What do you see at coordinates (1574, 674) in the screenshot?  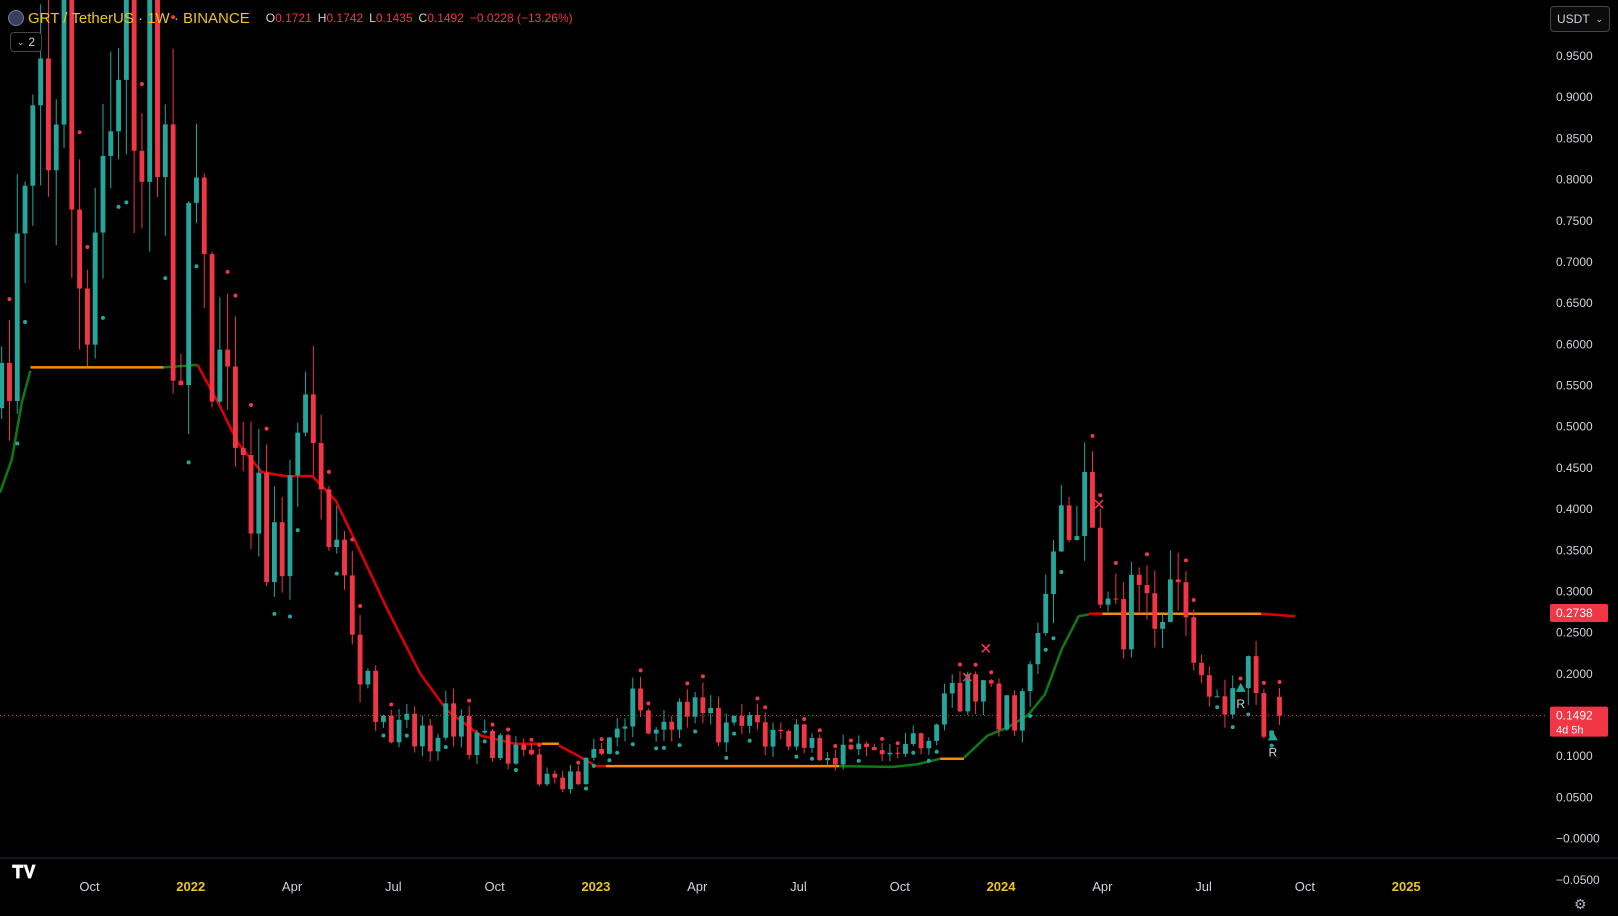 I see `y-tick-label: 0.2000` at bounding box center [1574, 674].